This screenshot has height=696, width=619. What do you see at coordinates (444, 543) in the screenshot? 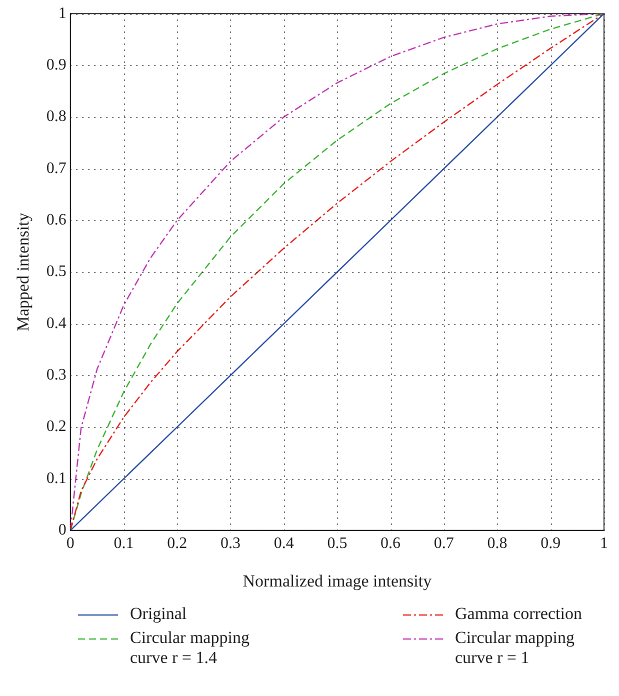
I see `x-tick-label: 0.7` at bounding box center [444, 543].